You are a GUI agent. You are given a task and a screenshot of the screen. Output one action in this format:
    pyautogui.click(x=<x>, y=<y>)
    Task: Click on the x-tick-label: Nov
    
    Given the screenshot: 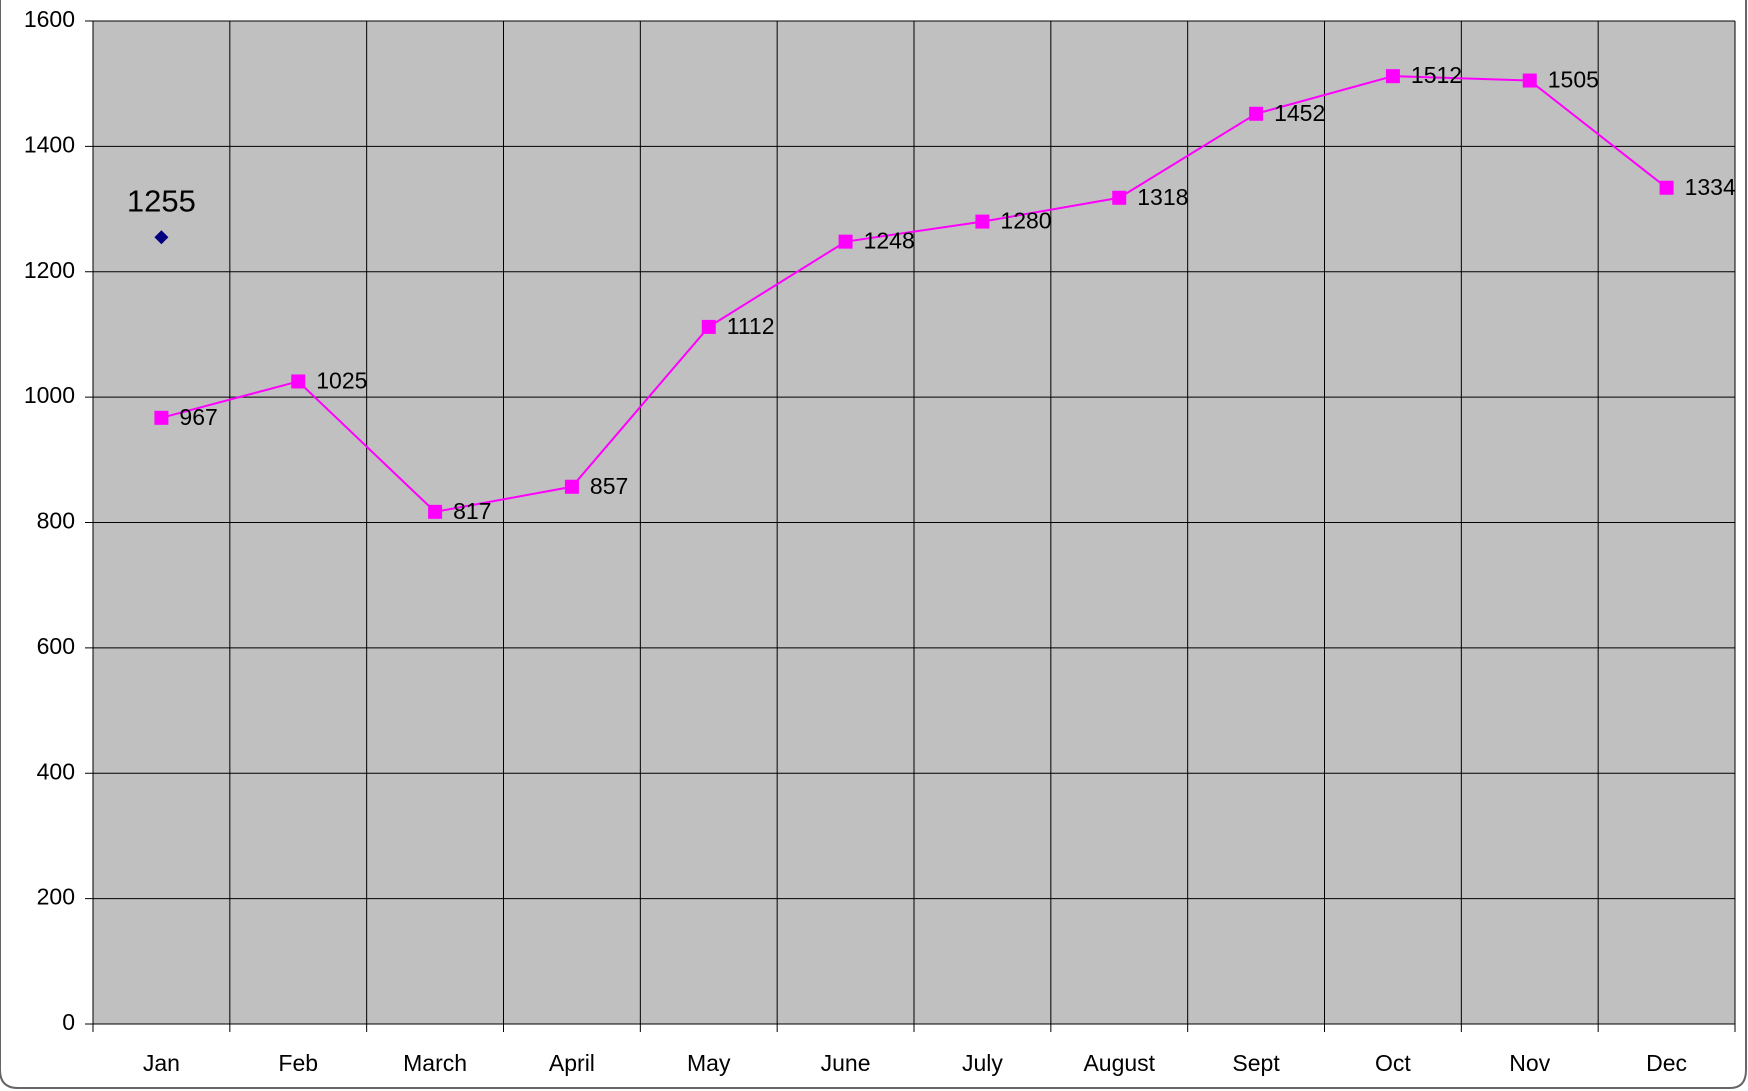 What is the action you would take?
    pyautogui.click(x=1529, y=1063)
    